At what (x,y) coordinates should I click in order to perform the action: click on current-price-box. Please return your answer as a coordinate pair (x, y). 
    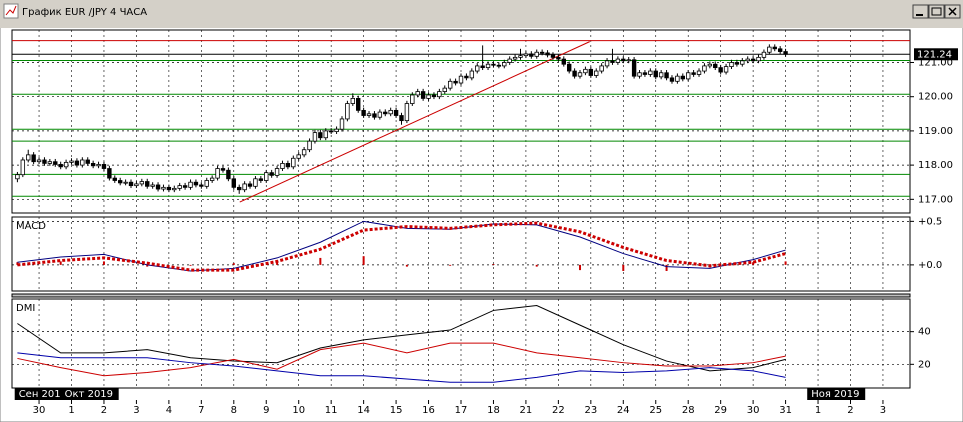
    Looking at the image, I should click on (936, 54).